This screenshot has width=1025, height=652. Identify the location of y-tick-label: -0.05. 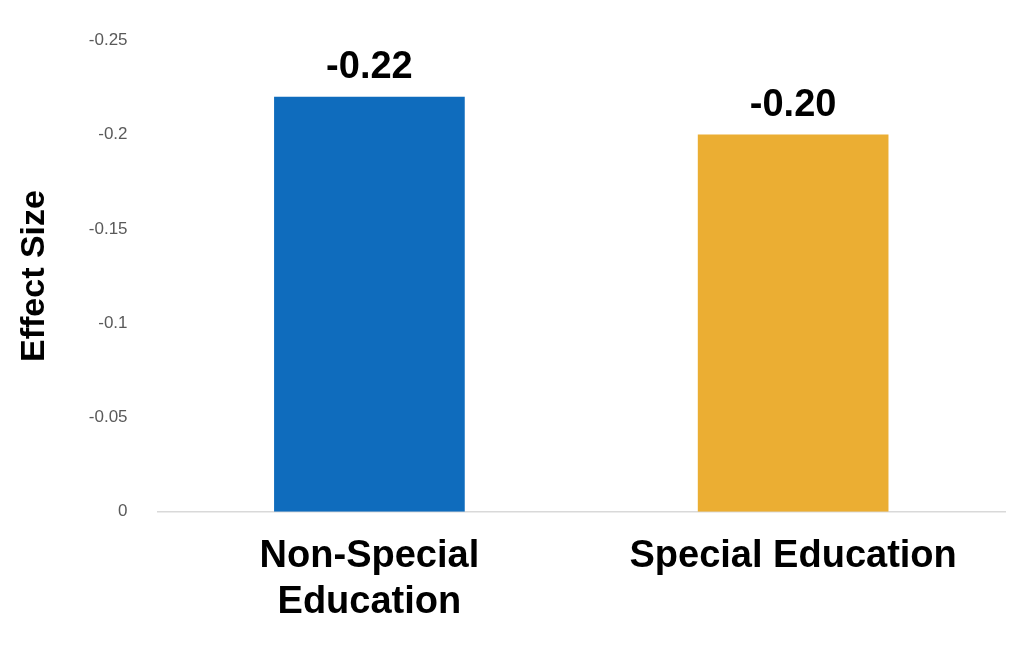
(108, 417).